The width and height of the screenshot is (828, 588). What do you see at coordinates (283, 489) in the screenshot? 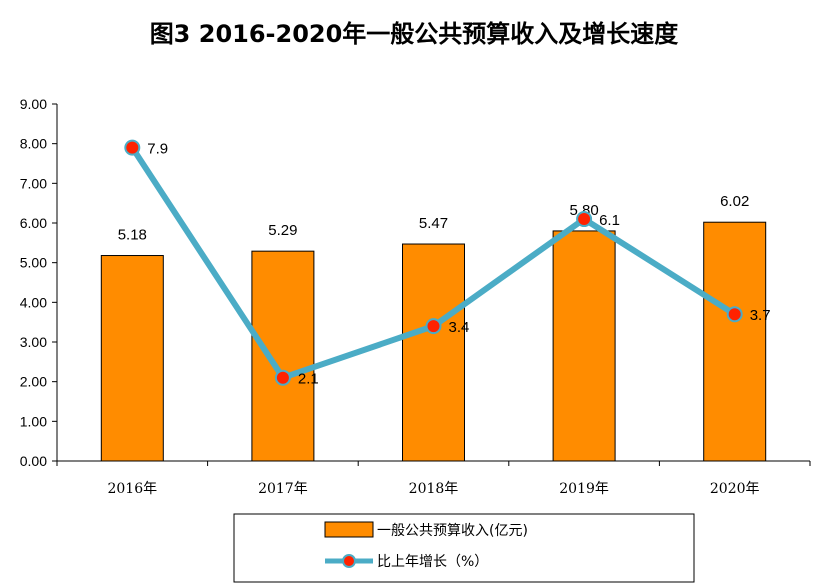
I see `x-tick-label: 2017年` at bounding box center [283, 489].